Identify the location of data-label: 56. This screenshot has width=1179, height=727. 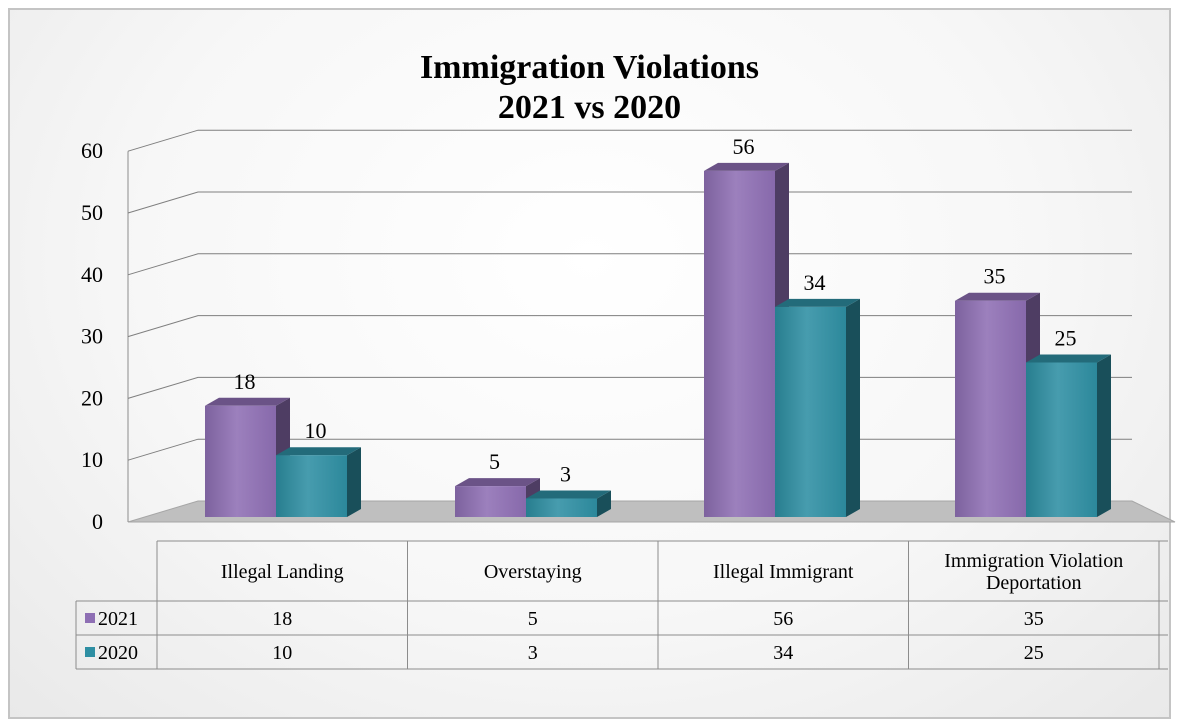
(744, 146).